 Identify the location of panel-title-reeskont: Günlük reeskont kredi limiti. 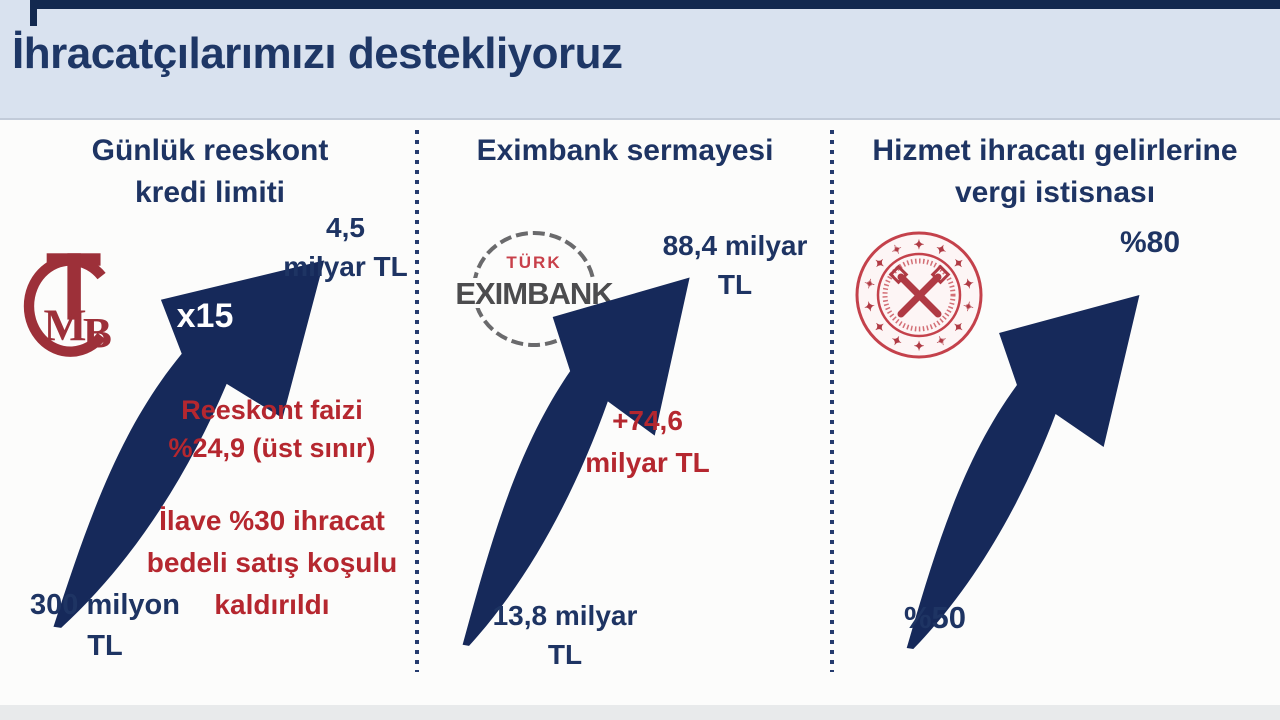
(210, 171).